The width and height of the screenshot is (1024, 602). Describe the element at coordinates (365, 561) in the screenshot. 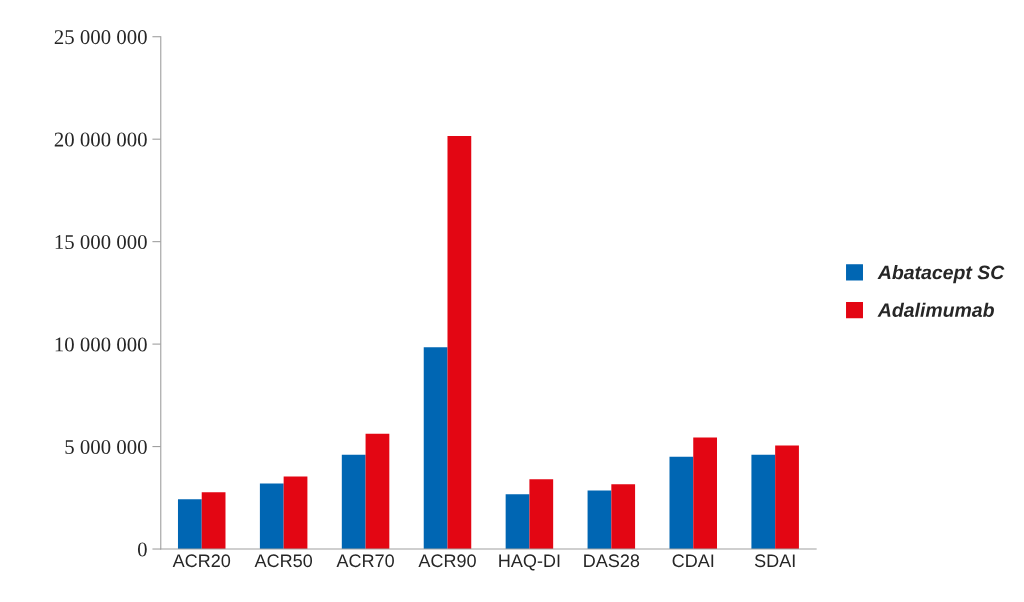

I see `x-tick-label: ACR70` at that location.